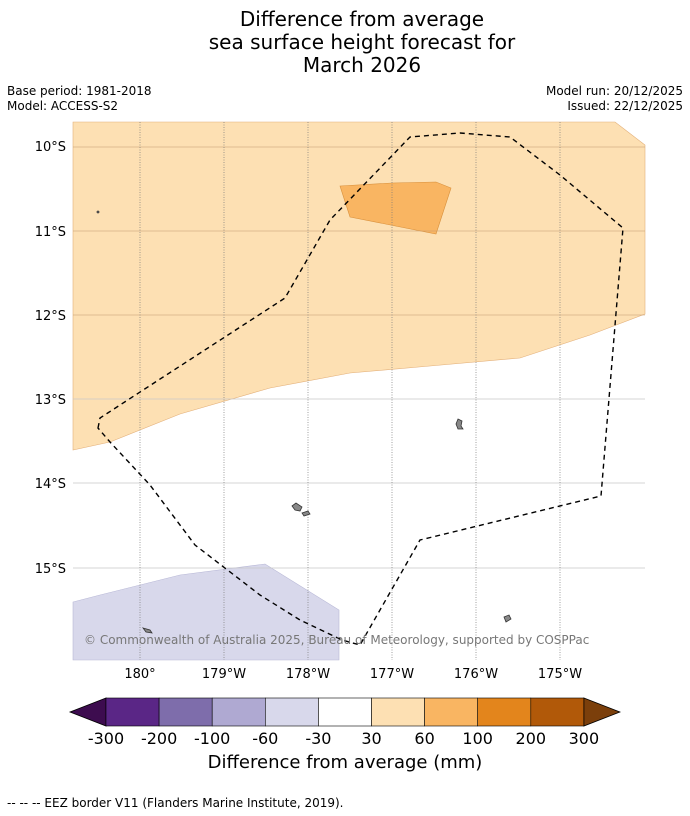 Image resolution: width=690 pixels, height=816 pixels. Describe the element at coordinates (50, 232) in the screenshot. I see `lat-label-11s: 11°S` at that location.